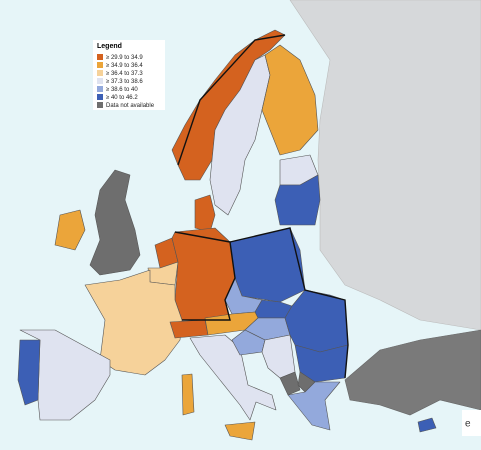 The image size is (481, 450). What do you see at coordinates (427, 425) in the screenshot?
I see `cyprus` at bounding box center [427, 425].